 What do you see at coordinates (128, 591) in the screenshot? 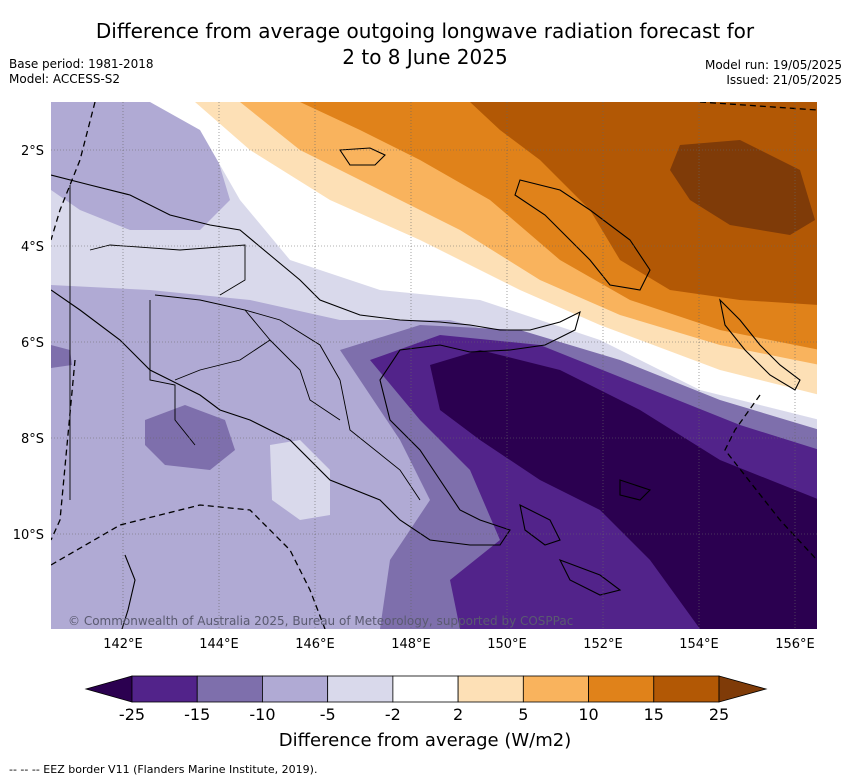
I see `cape-york-coast` at bounding box center [128, 591].